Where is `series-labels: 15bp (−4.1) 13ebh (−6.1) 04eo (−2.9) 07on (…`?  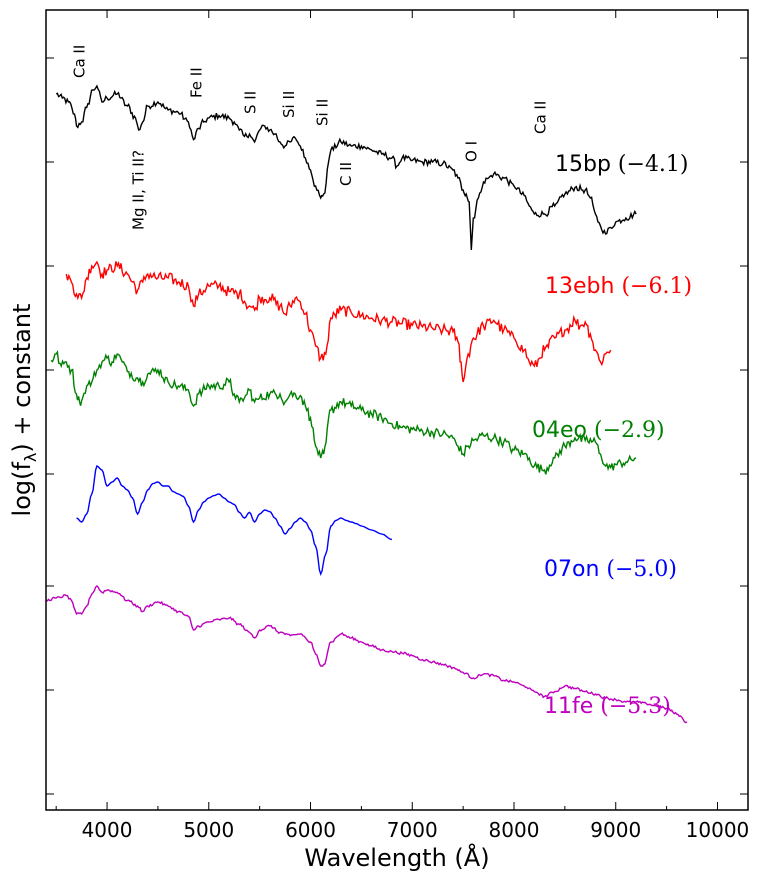 series-labels: 15bp (−4.1) 13ebh (−6.1) 04eo (−2.9) 07on (… is located at coordinates (612, 435).